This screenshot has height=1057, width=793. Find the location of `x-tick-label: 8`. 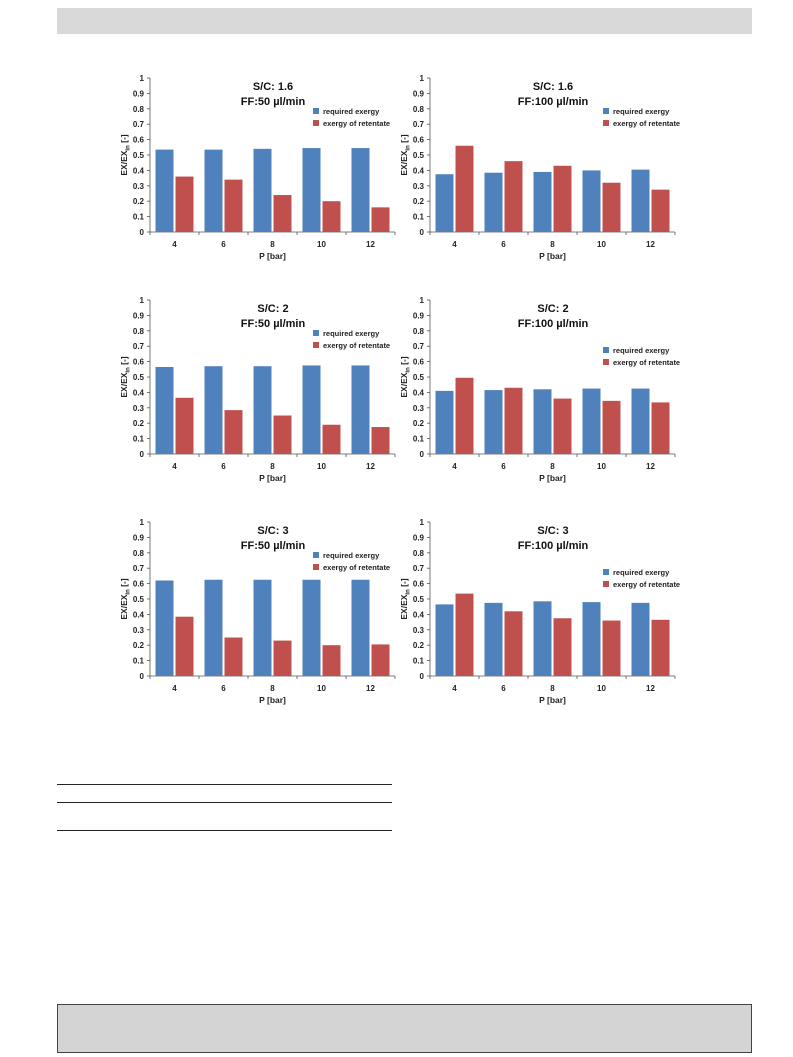

x-tick-label: 8 is located at coordinates (272, 244).